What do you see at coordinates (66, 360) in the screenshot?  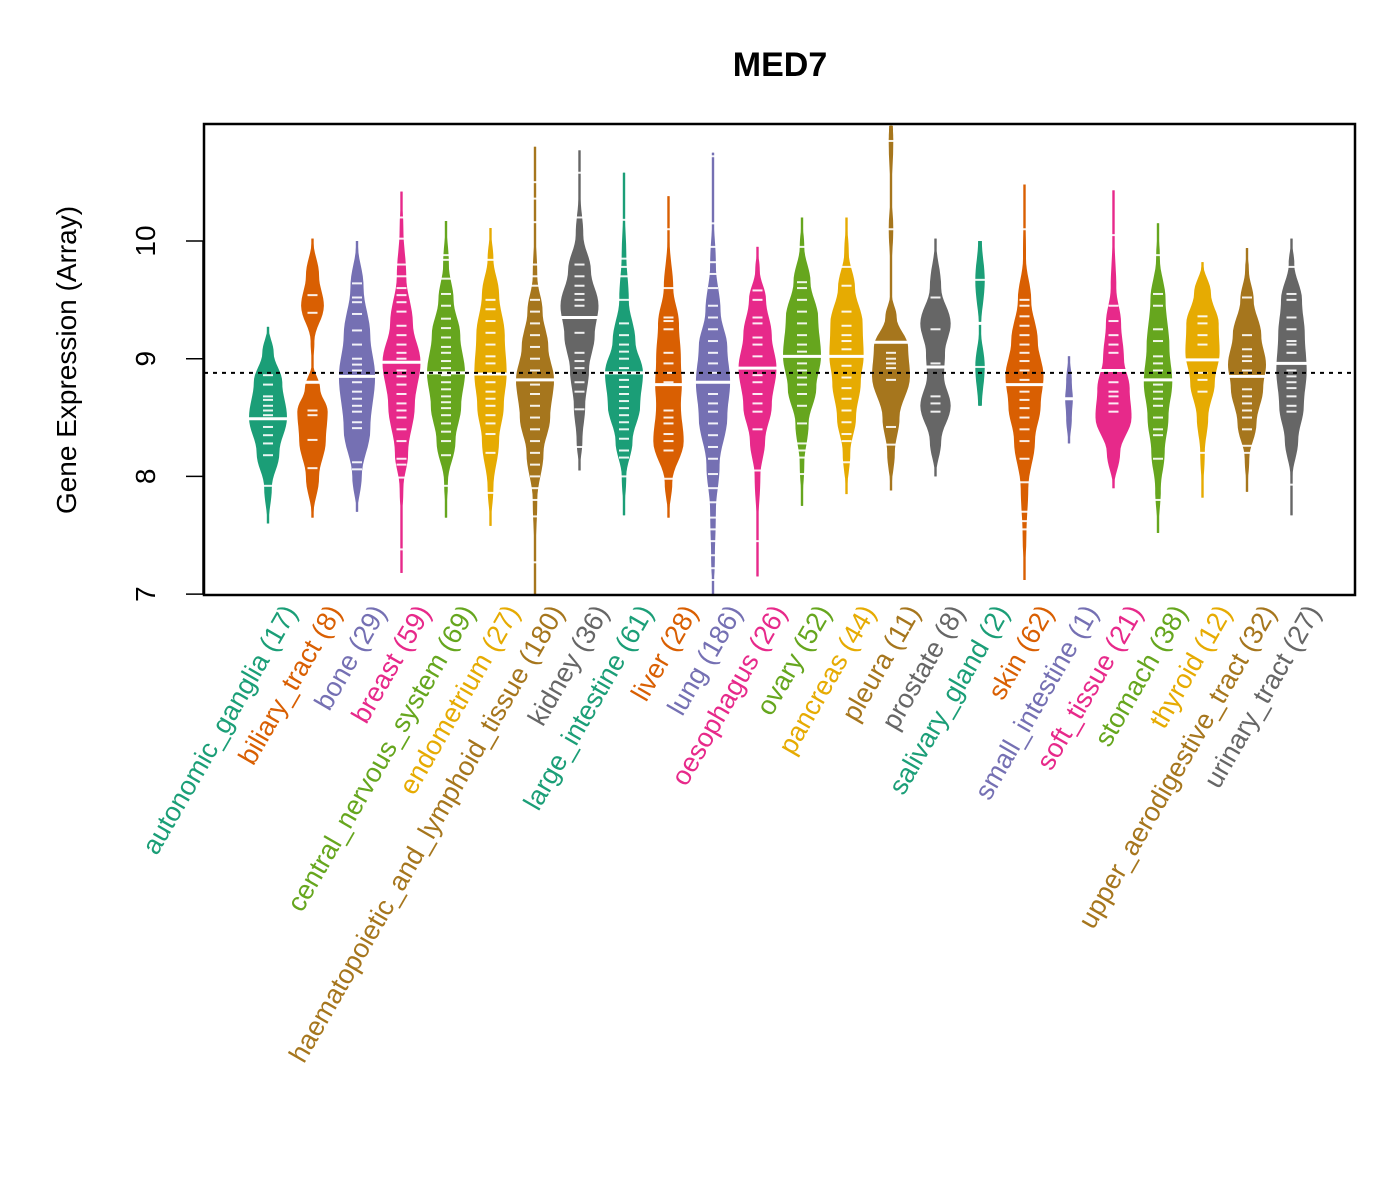 I see `y-axis-label: Gene Expression (Array)` at bounding box center [66, 360].